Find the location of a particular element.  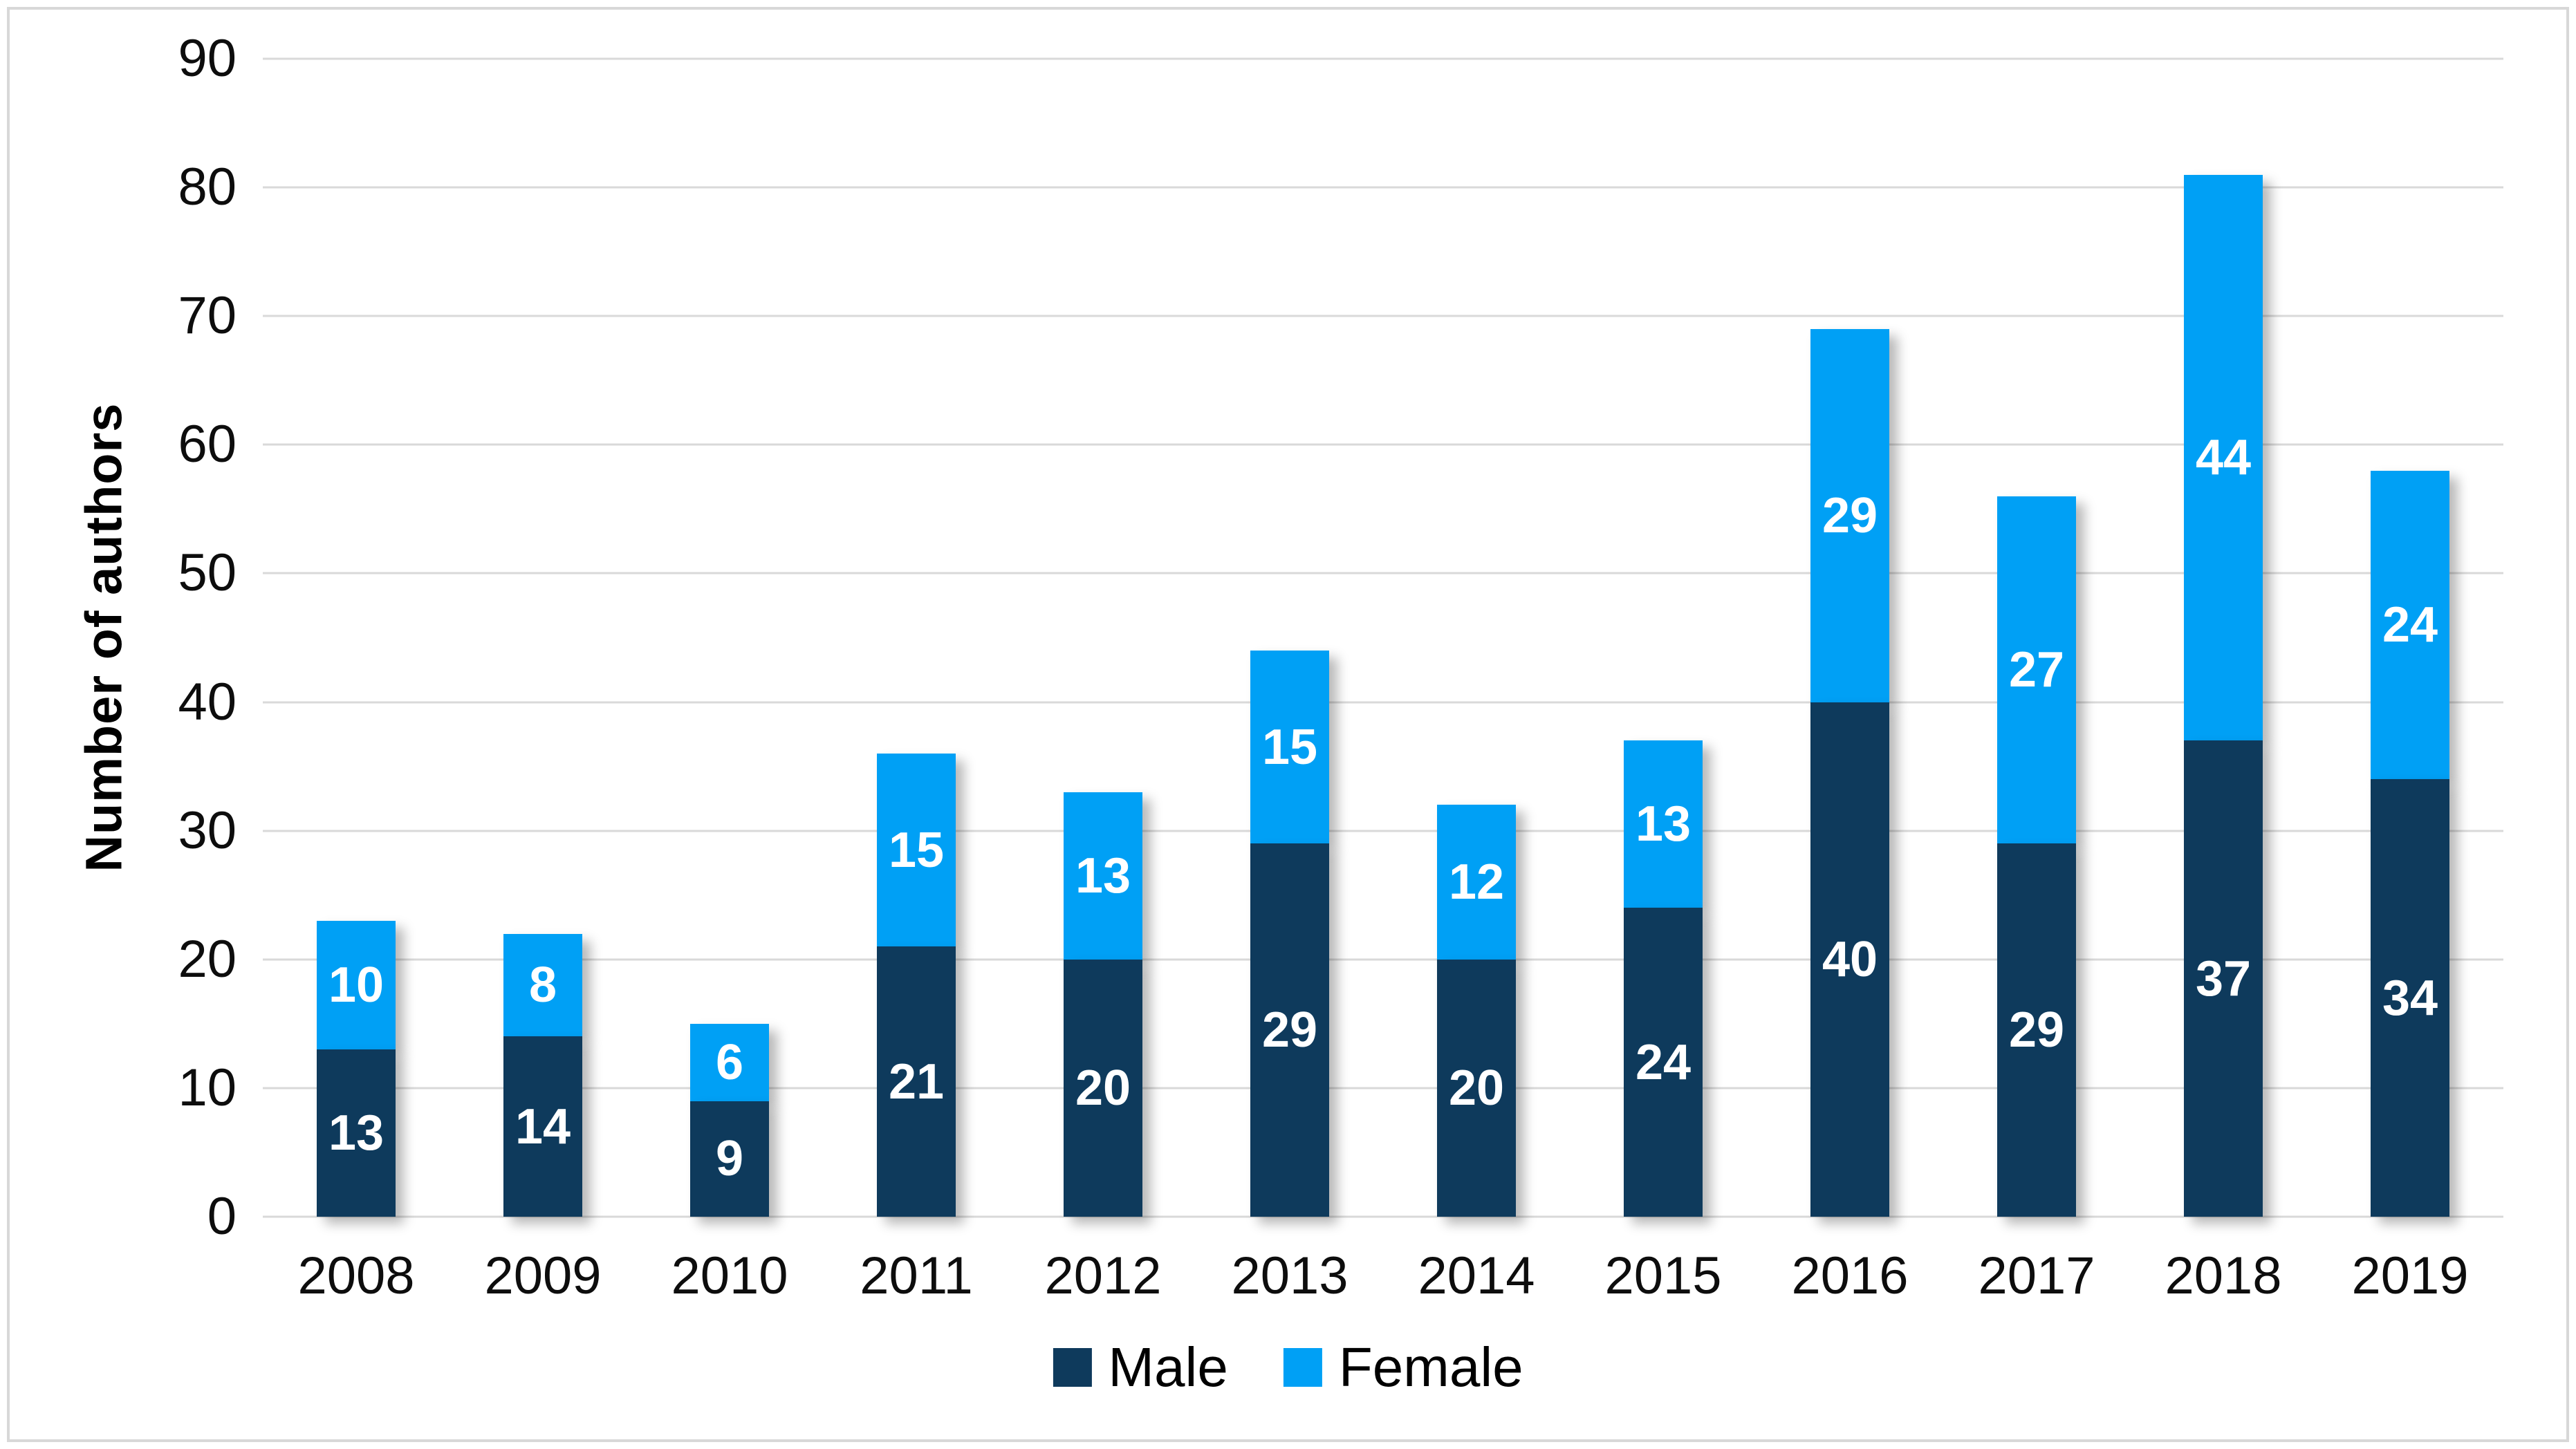

bar-2014-male-value-label: 20 is located at coordinates (1476, 1088).